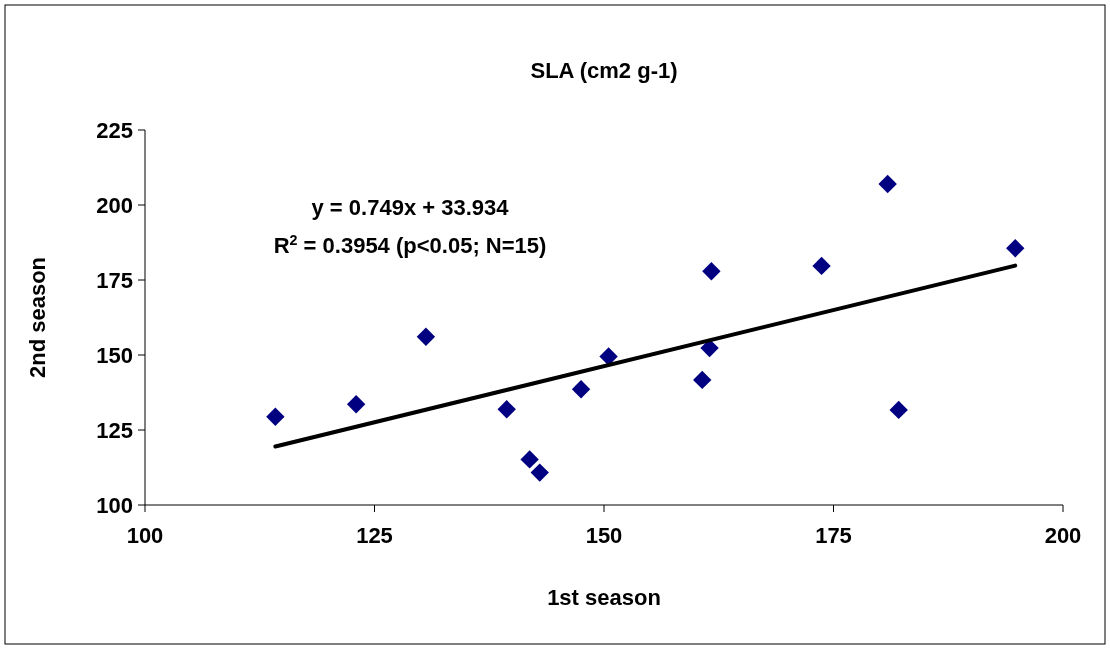  What do you see at coordinates (410, 207) in the screenshot?
I see `annotation: y = 0.749x + 33.934` at bounding box center [410, 207].